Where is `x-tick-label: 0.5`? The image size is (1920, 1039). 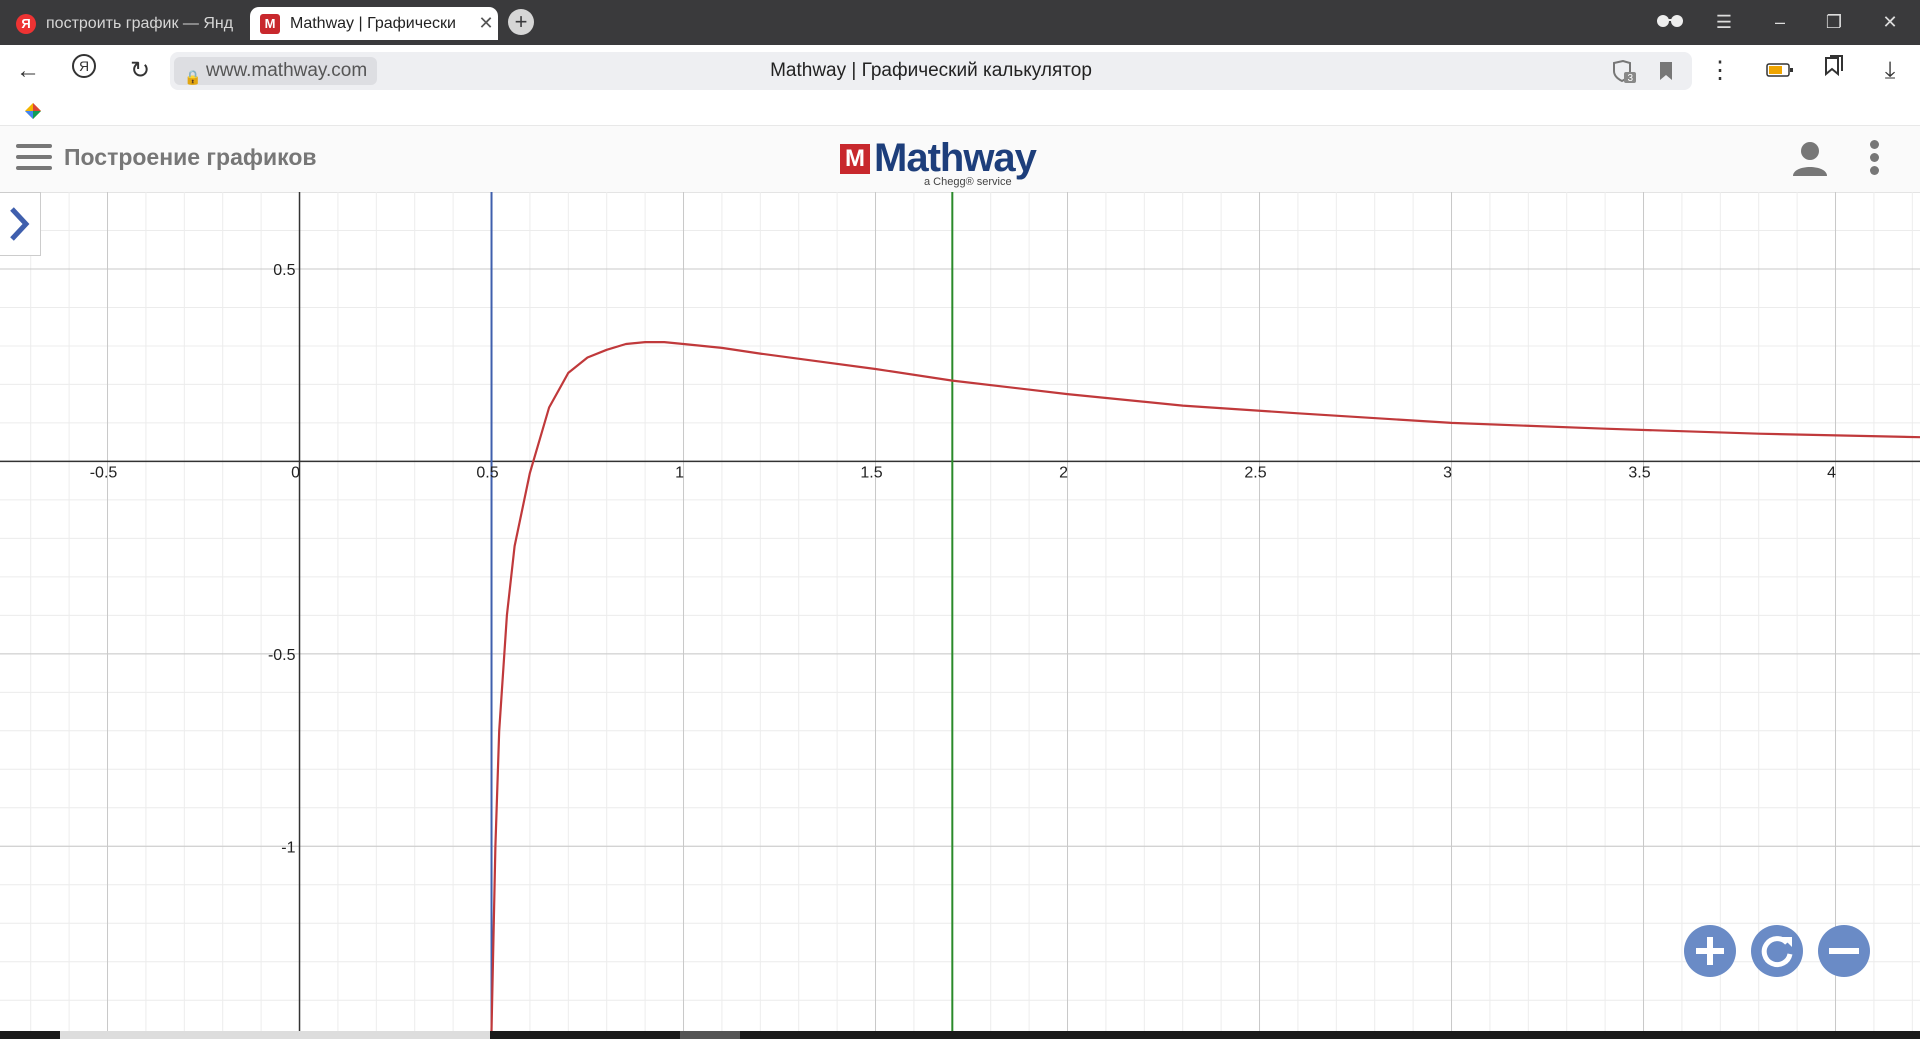 x-tick-label: 0.5 is located at coordinates (487, 472).